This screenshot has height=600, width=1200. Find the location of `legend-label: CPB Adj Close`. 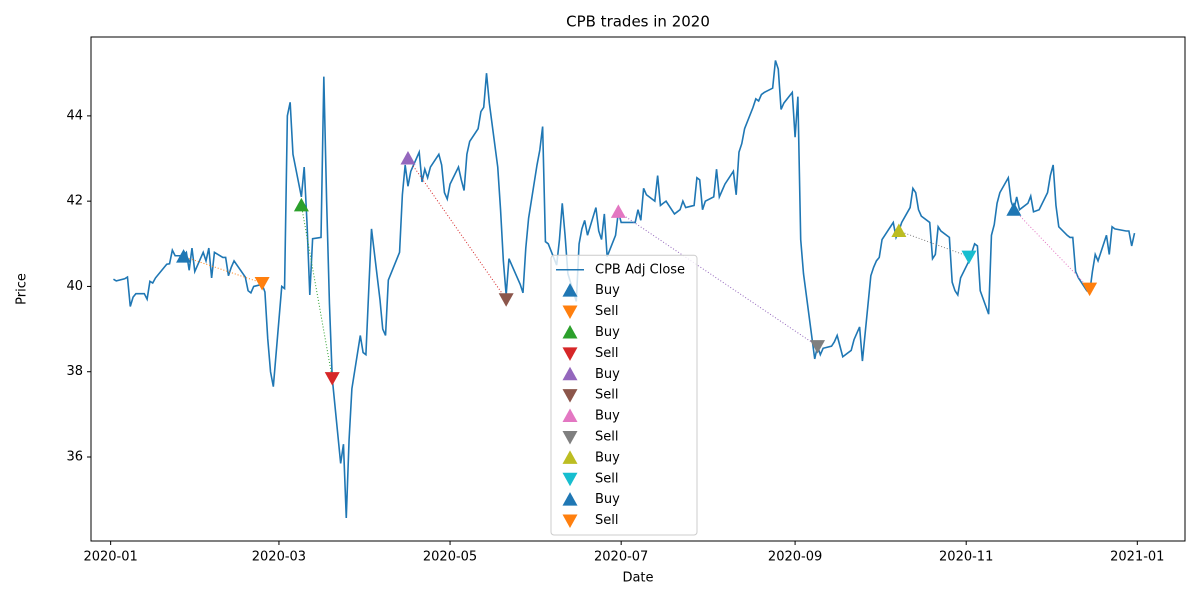

legend-label: CPB Adj Close is located at coordinates (640, 269).